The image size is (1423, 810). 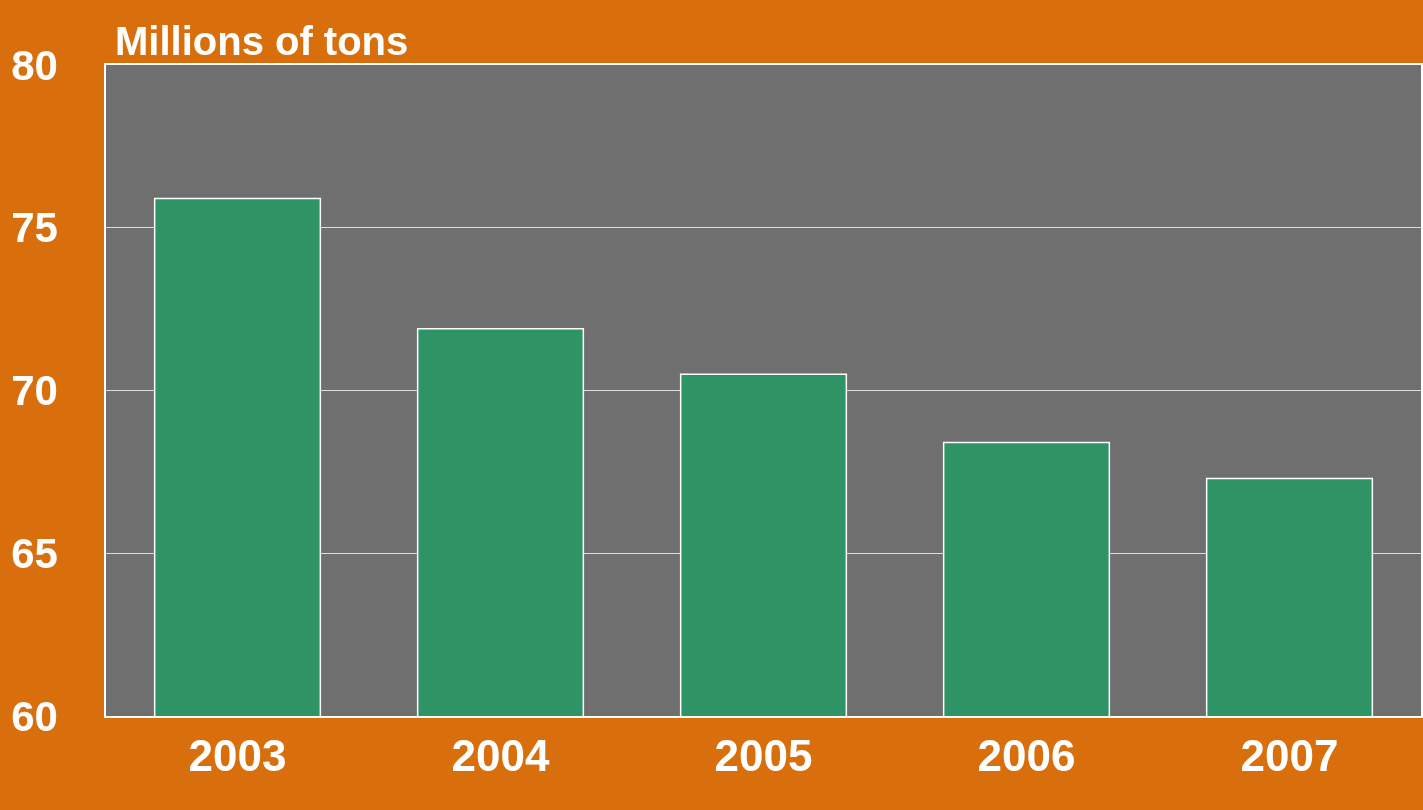 I want to click on x-tick-label: 2006, so click(x=1026, y=755).